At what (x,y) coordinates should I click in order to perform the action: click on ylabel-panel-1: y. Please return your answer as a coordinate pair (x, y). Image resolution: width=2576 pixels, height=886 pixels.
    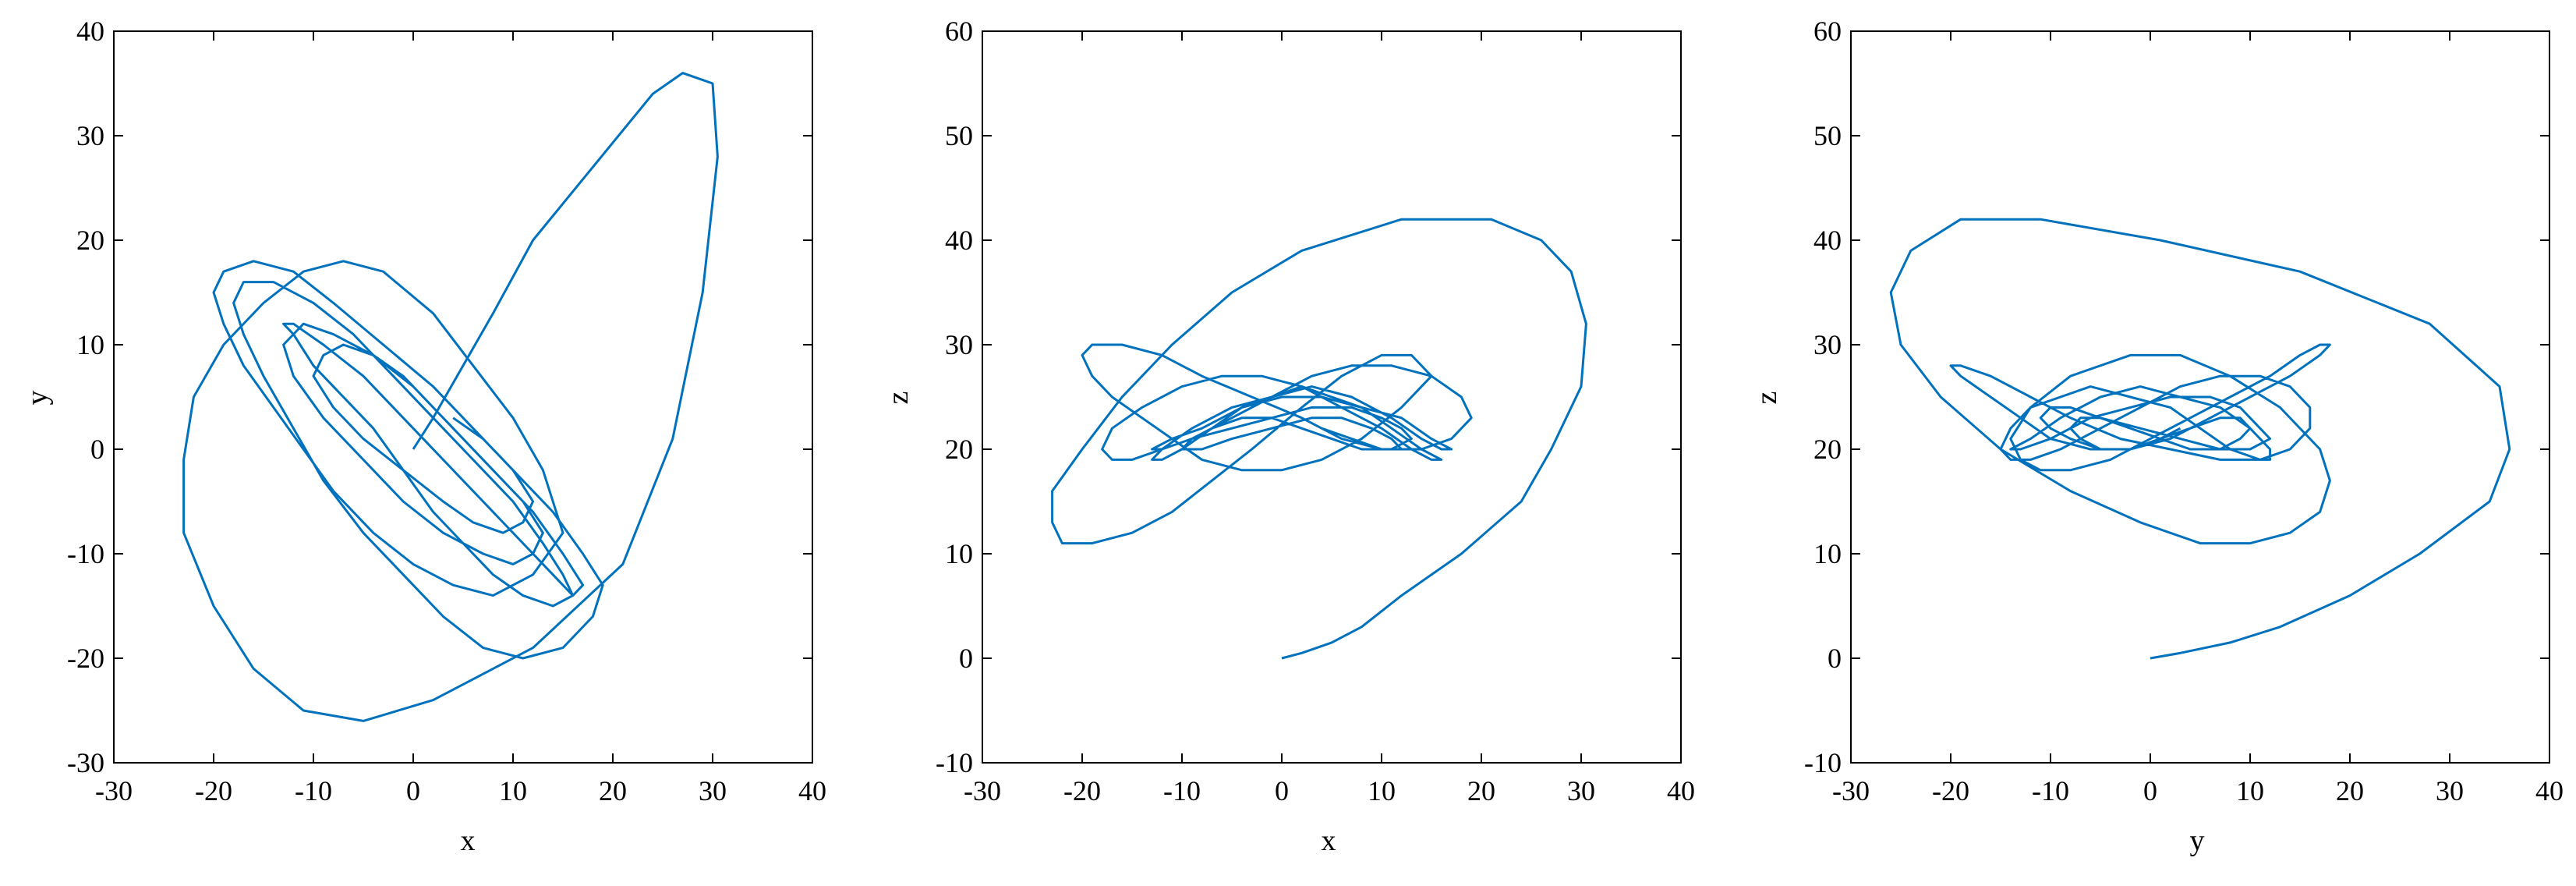
    Looking at the image, I should click on (37, 399).